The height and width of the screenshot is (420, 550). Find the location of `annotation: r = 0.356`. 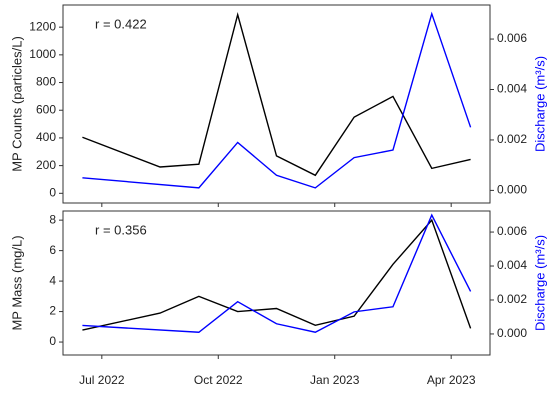

annotation: r = 0.356 is located at coordinates (121, 229).